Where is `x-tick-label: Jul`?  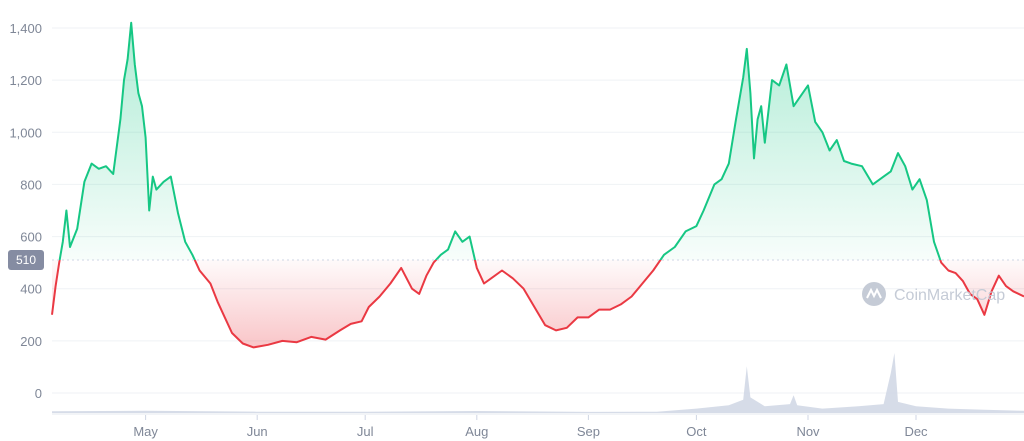
x-tick-label: Jul is located at coordinates (365, 431).